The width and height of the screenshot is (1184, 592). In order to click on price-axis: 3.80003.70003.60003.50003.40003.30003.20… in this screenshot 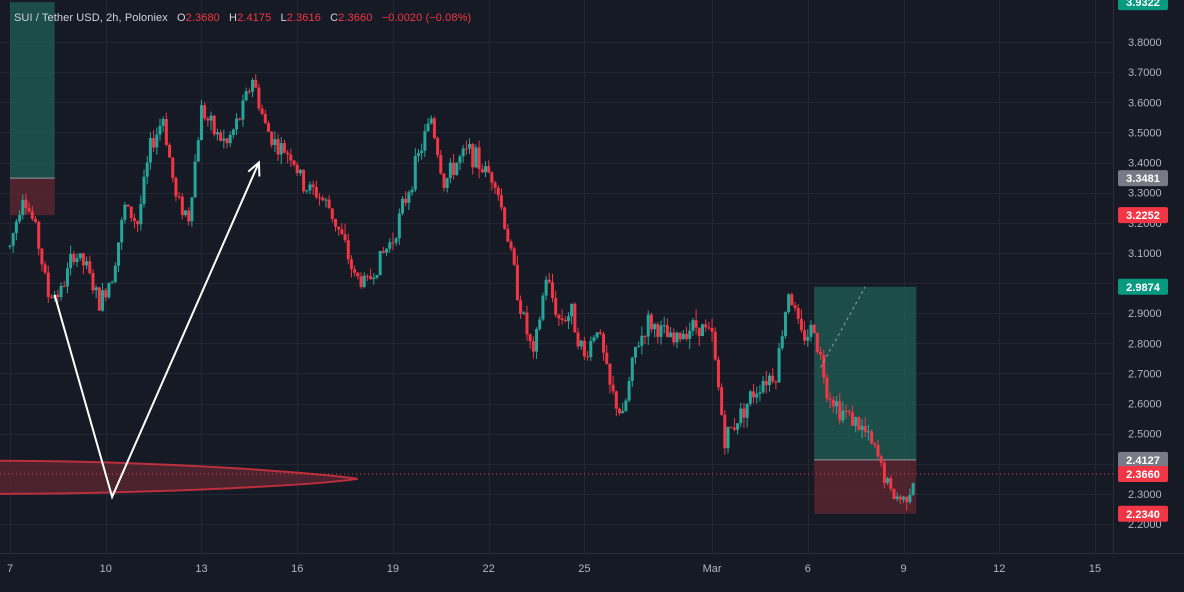, I will do `click(1143, 265)`.